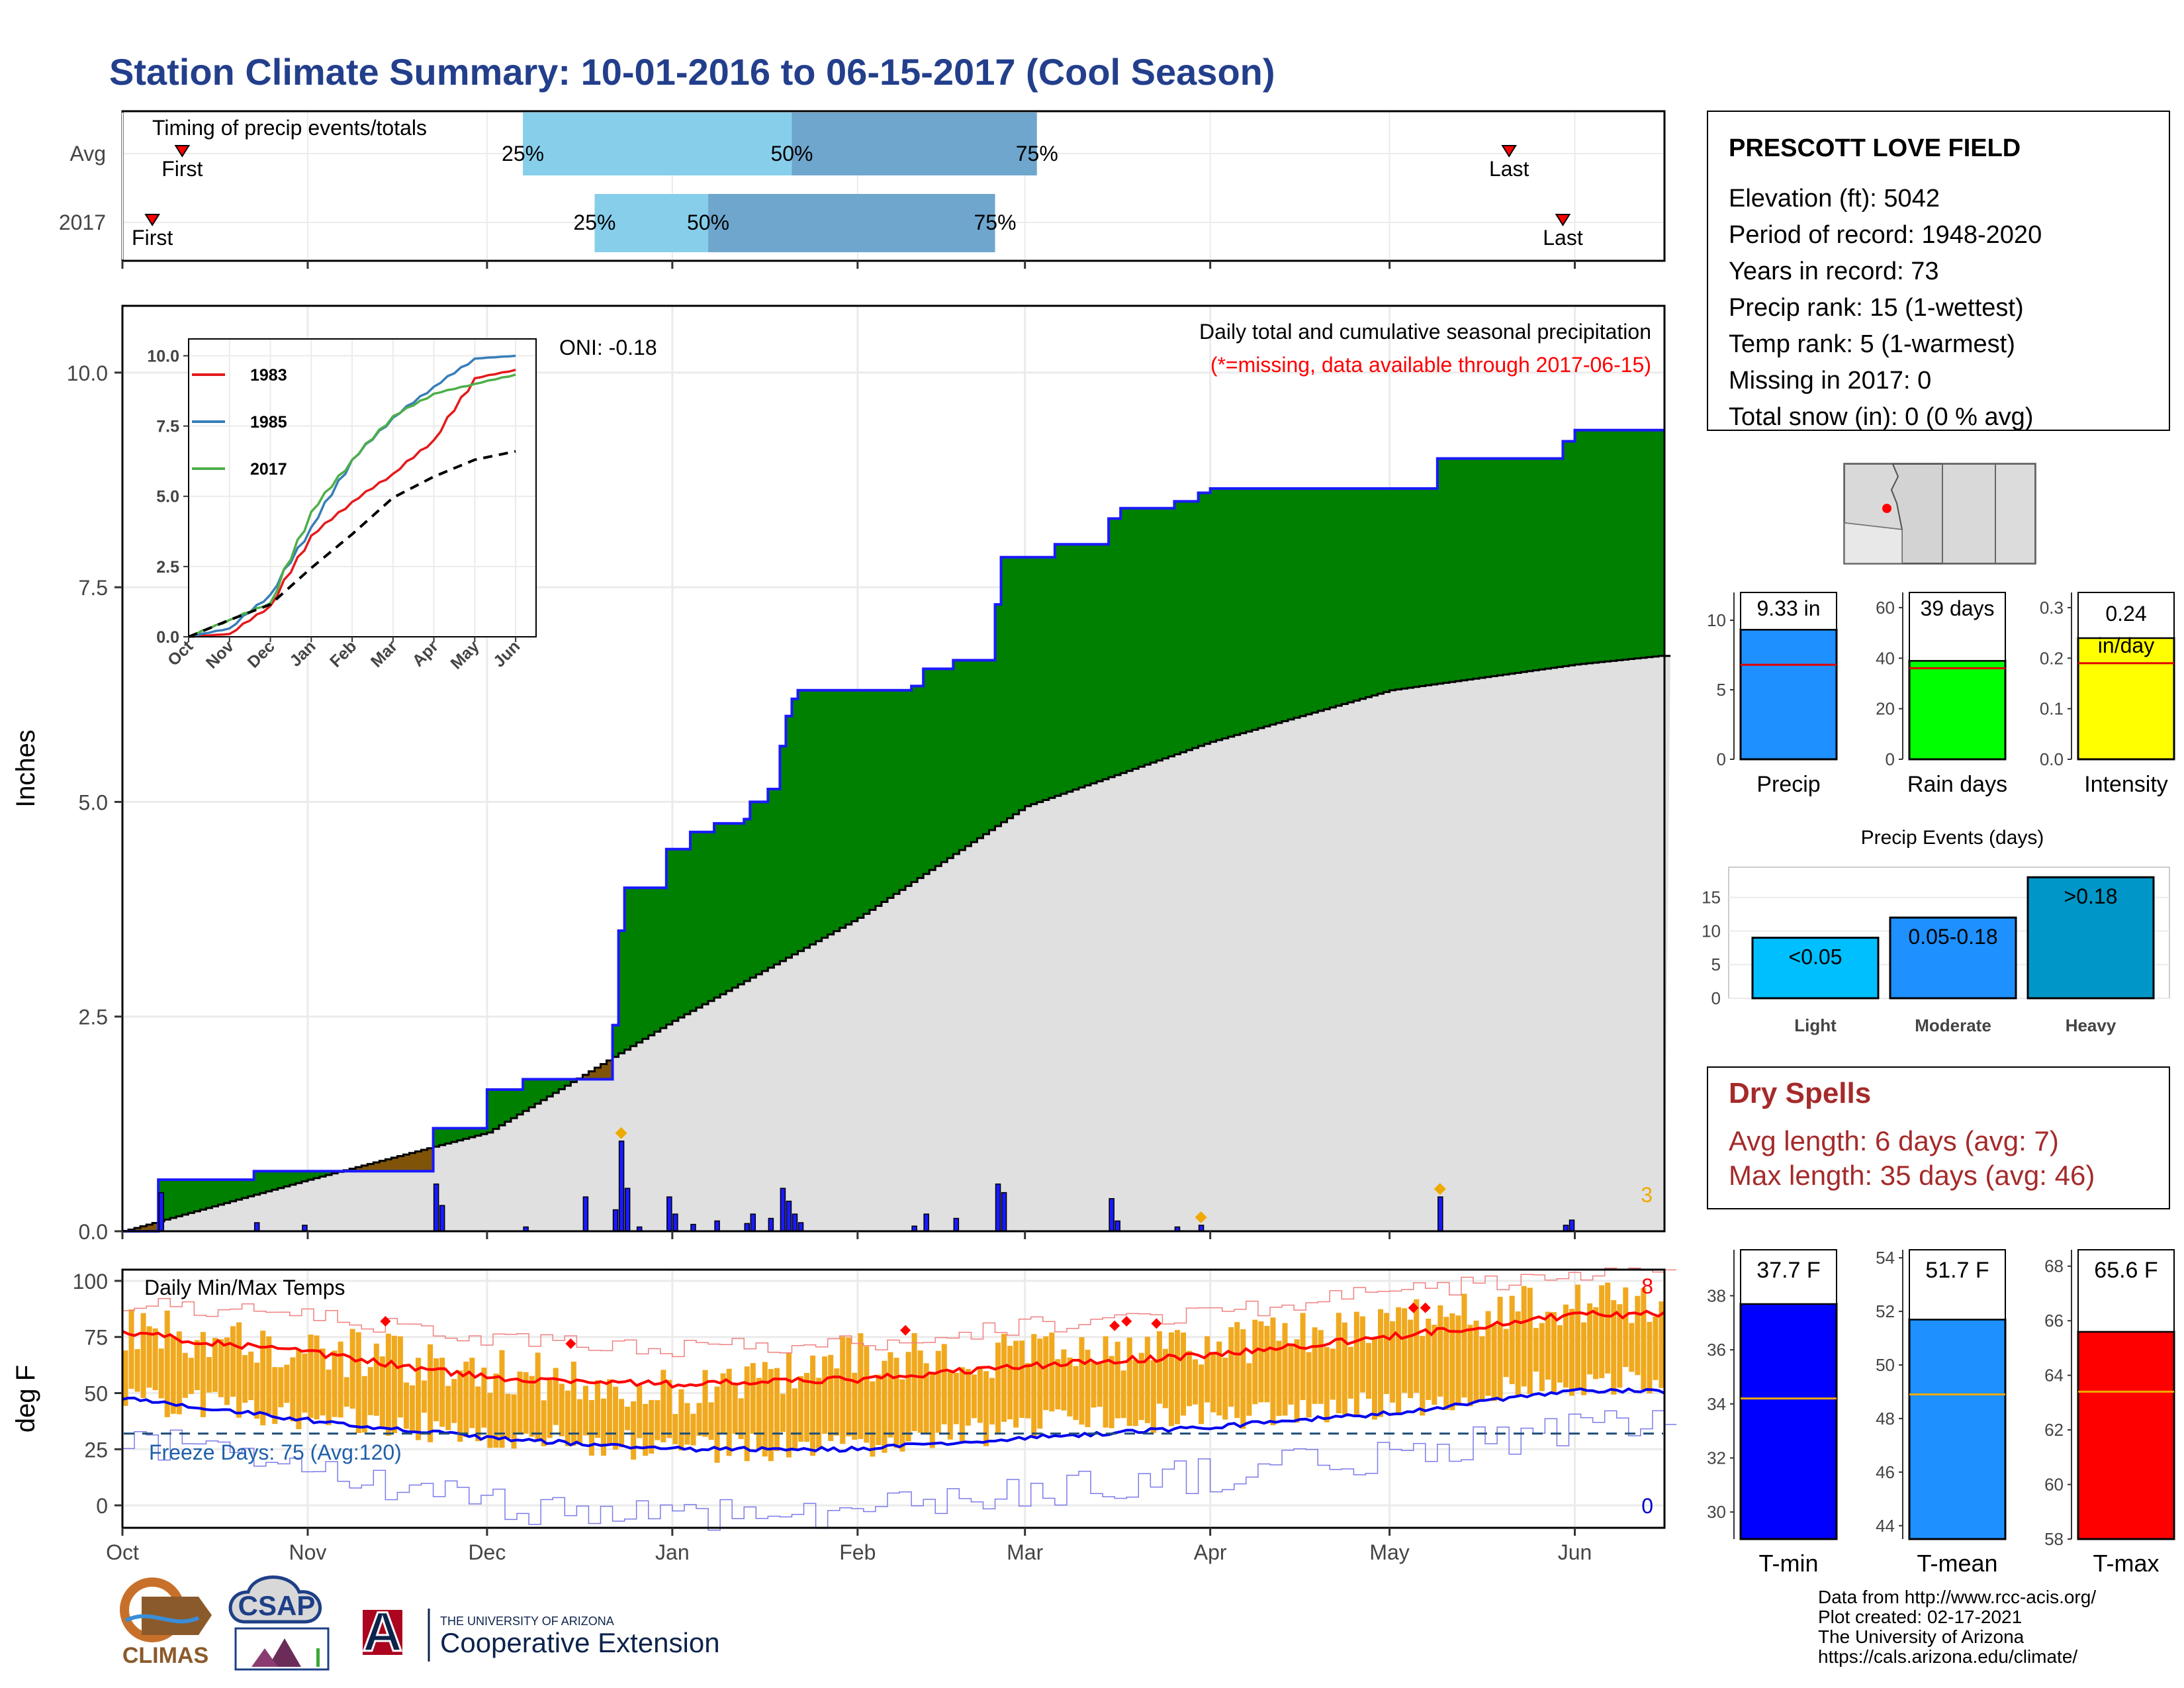 The image size is (2184, 1688). Describe the element at coordinates (1957, 608) in the screenshot. I see `stat-value-label: 39 days` at that location.